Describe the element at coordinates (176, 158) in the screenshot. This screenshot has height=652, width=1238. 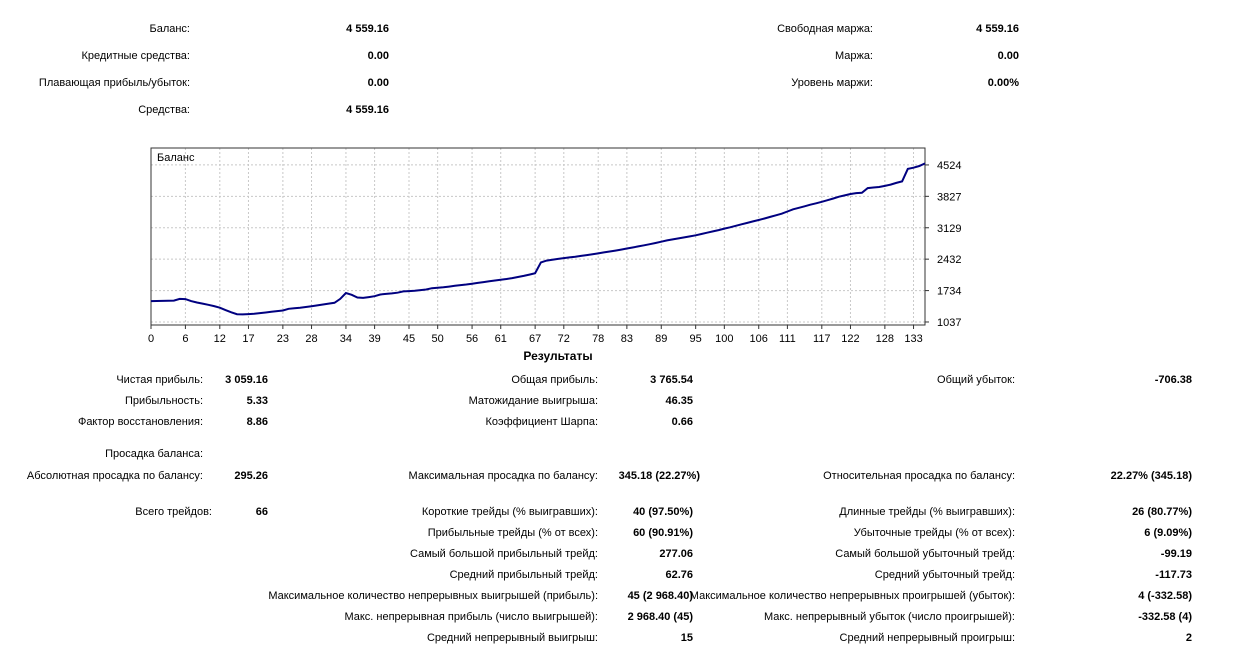
I see `chart-legend-label: Баланс` at that location.